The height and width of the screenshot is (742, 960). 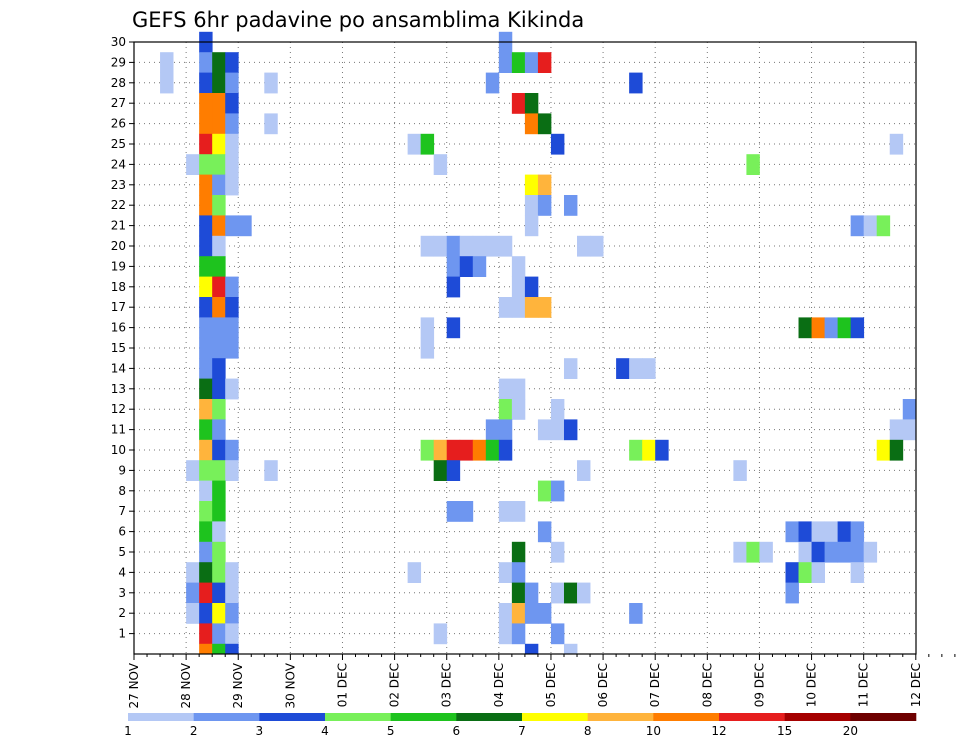 I want to click on x-tick-label: 11 DEC, so click(x=864, y=685).